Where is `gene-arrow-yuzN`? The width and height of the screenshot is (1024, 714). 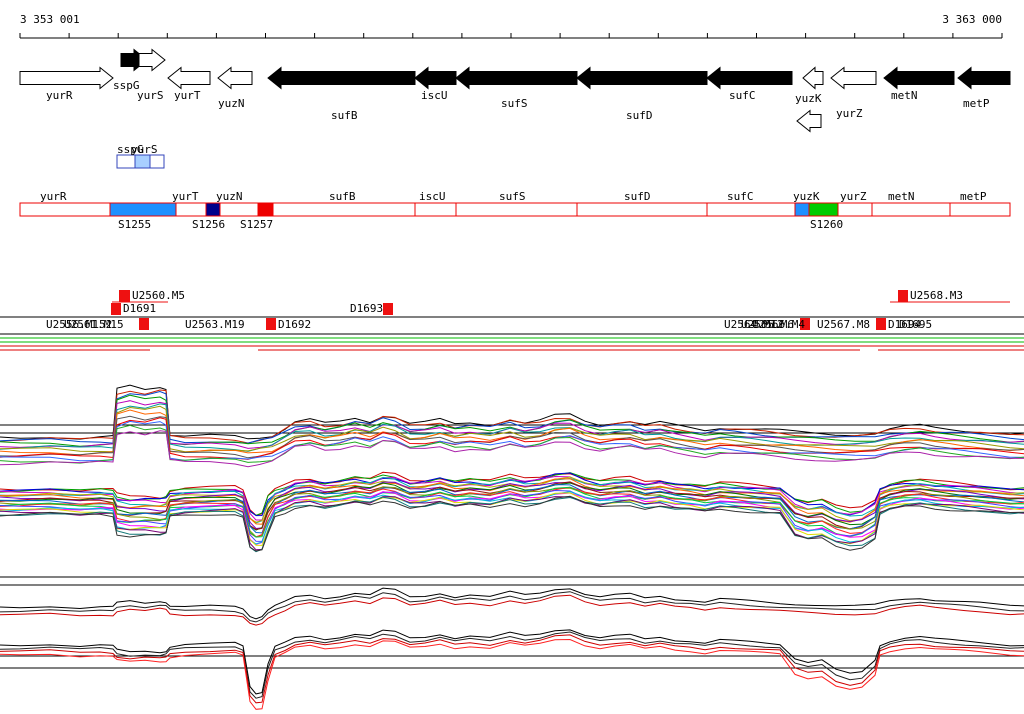
gene-arrow-yuzN is located at coordinates (235, 78).